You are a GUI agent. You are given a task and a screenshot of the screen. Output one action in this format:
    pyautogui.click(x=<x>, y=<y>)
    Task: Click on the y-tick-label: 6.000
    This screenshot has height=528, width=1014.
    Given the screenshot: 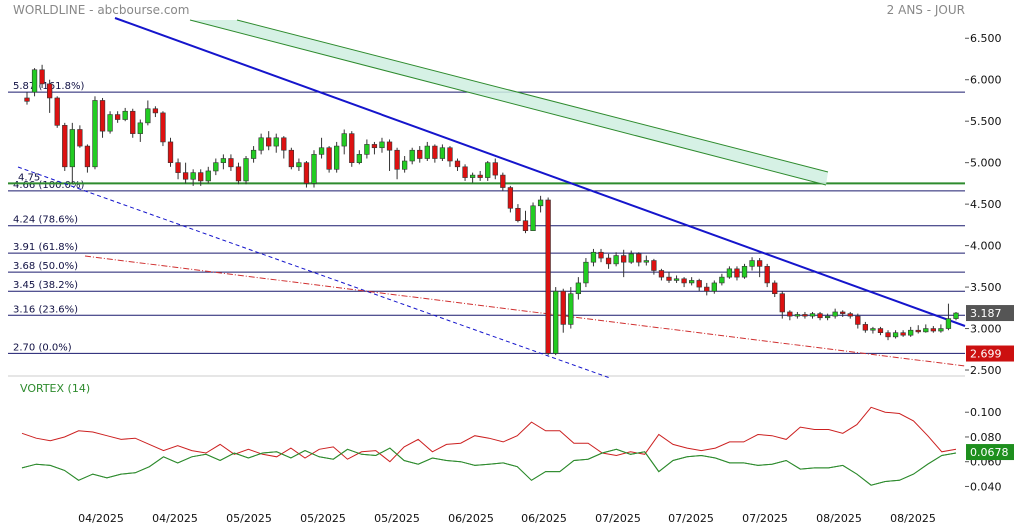 What is the action you would take?
    pyautogui.click(x=986, y=80)
    